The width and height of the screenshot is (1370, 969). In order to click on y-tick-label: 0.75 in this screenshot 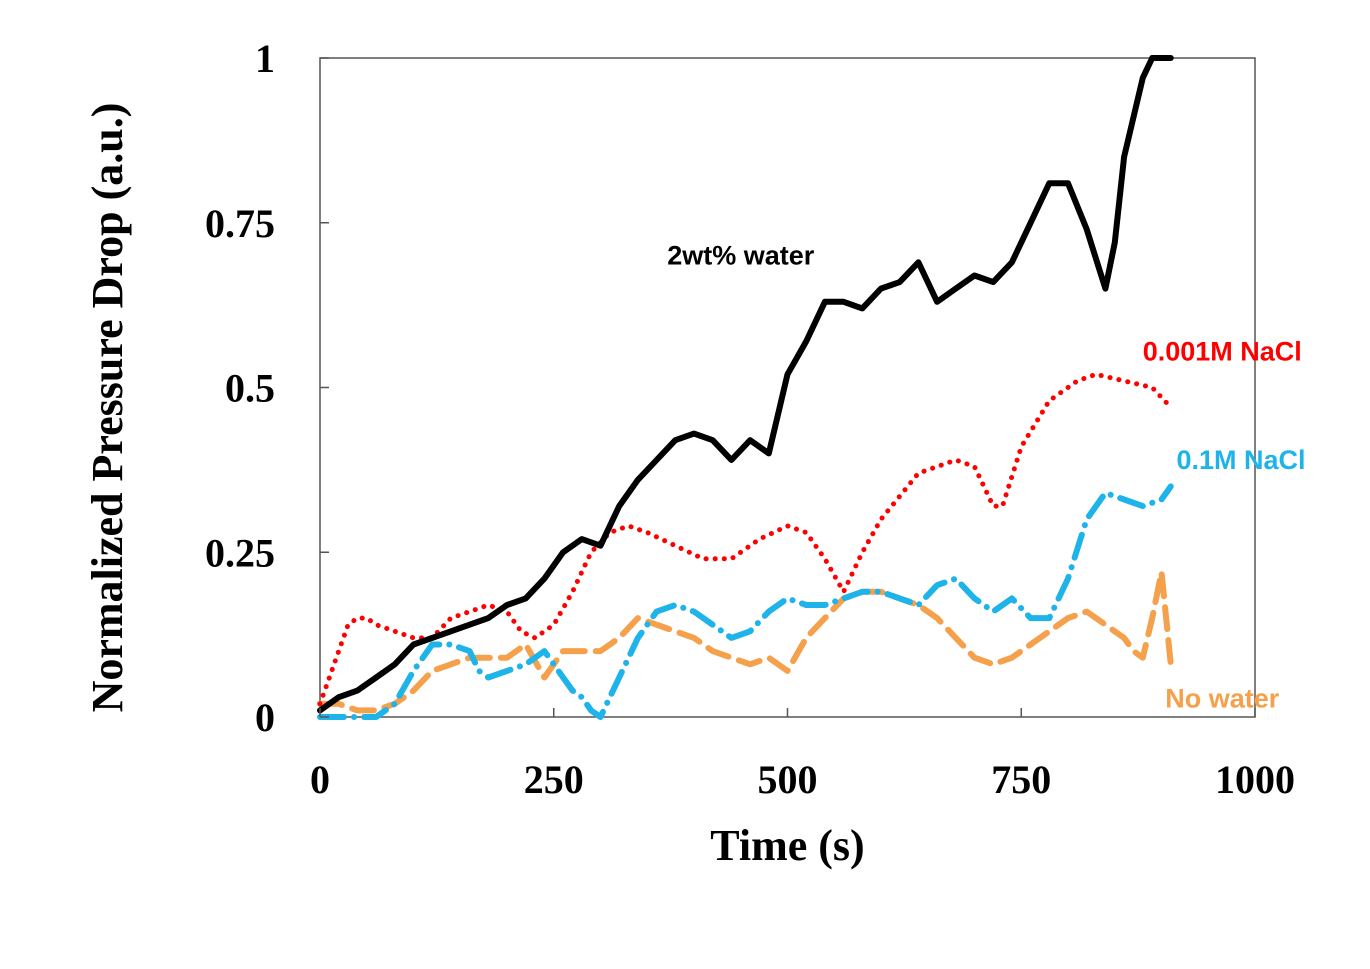, I will do `click(240, 223)`.